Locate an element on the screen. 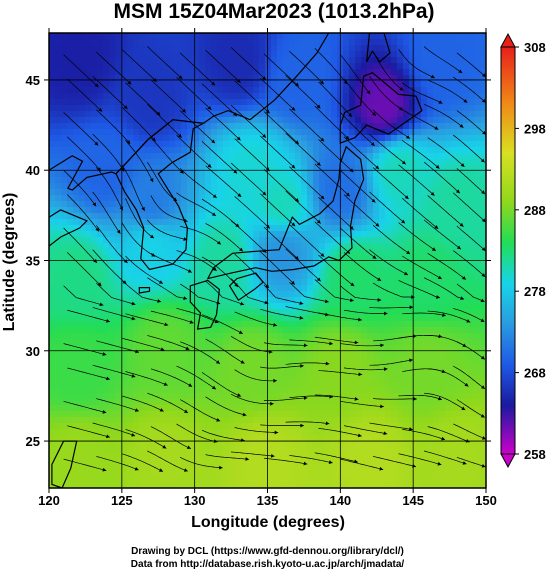 This screenshot has width=548, height=573. y-axis-label: Latitude (degrees) is located at coordinates (9, 262).